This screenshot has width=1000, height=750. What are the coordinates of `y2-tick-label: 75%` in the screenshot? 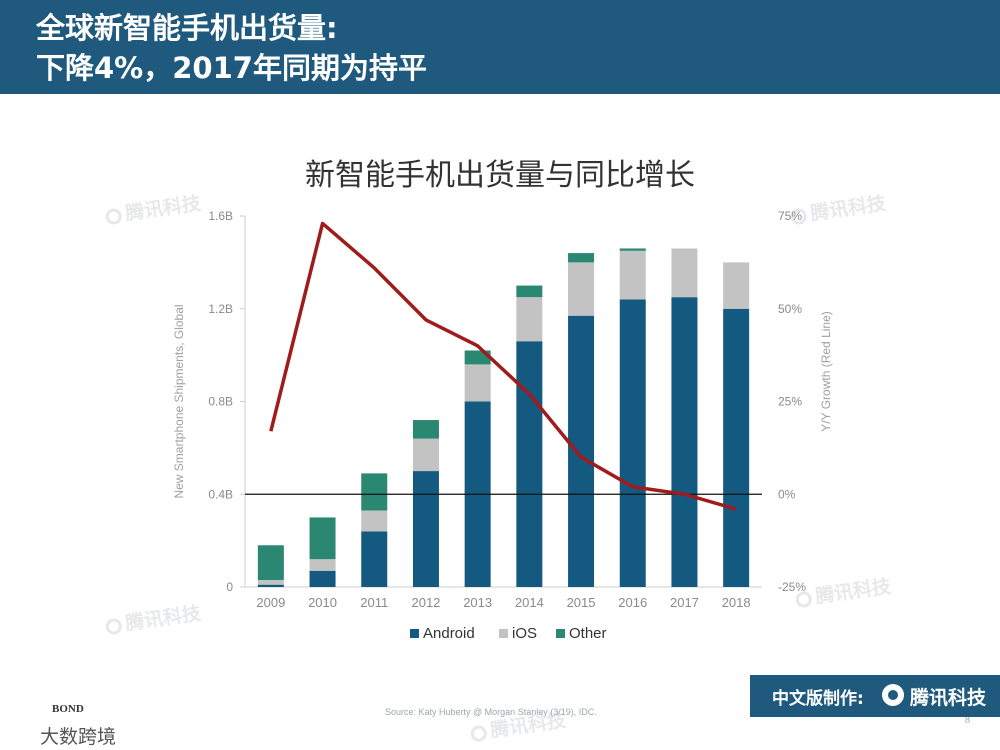 It's located at (790, 216).